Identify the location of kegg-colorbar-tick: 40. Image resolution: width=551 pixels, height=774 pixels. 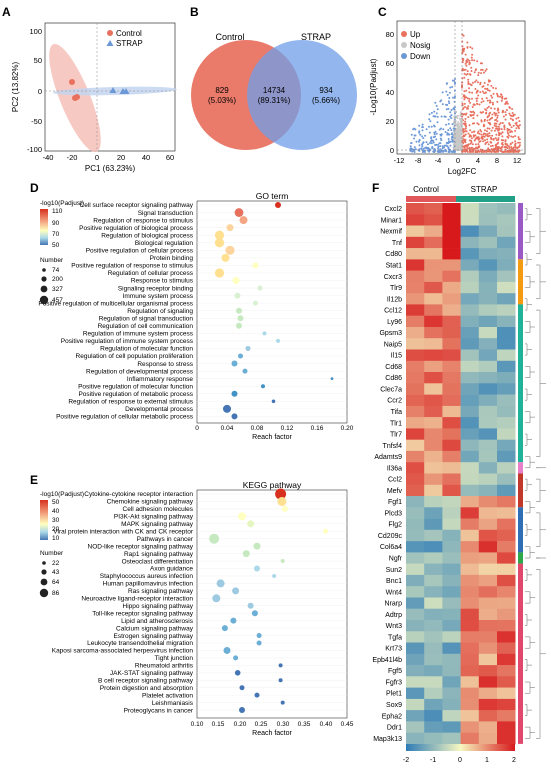
(56, 511).